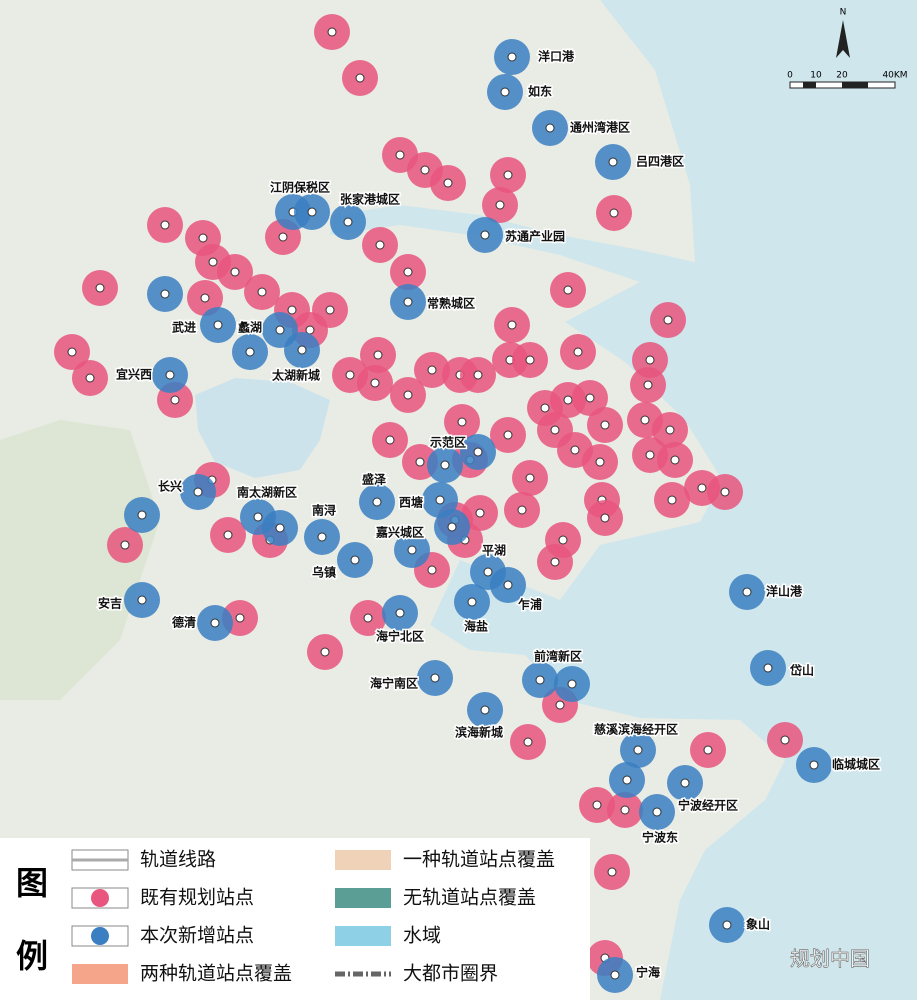 This screenshot has width=917, height=1004. What do you see at coordinates (843, 39) in the screenshot?
I see `north-arrow` at bounding box center [843, 39].